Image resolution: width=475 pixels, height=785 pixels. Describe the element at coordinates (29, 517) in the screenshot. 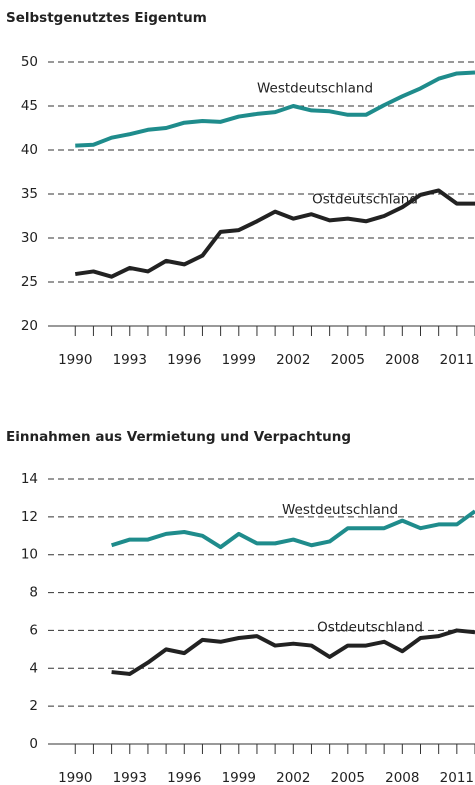

I see `y-tick-label: 12` at that location.